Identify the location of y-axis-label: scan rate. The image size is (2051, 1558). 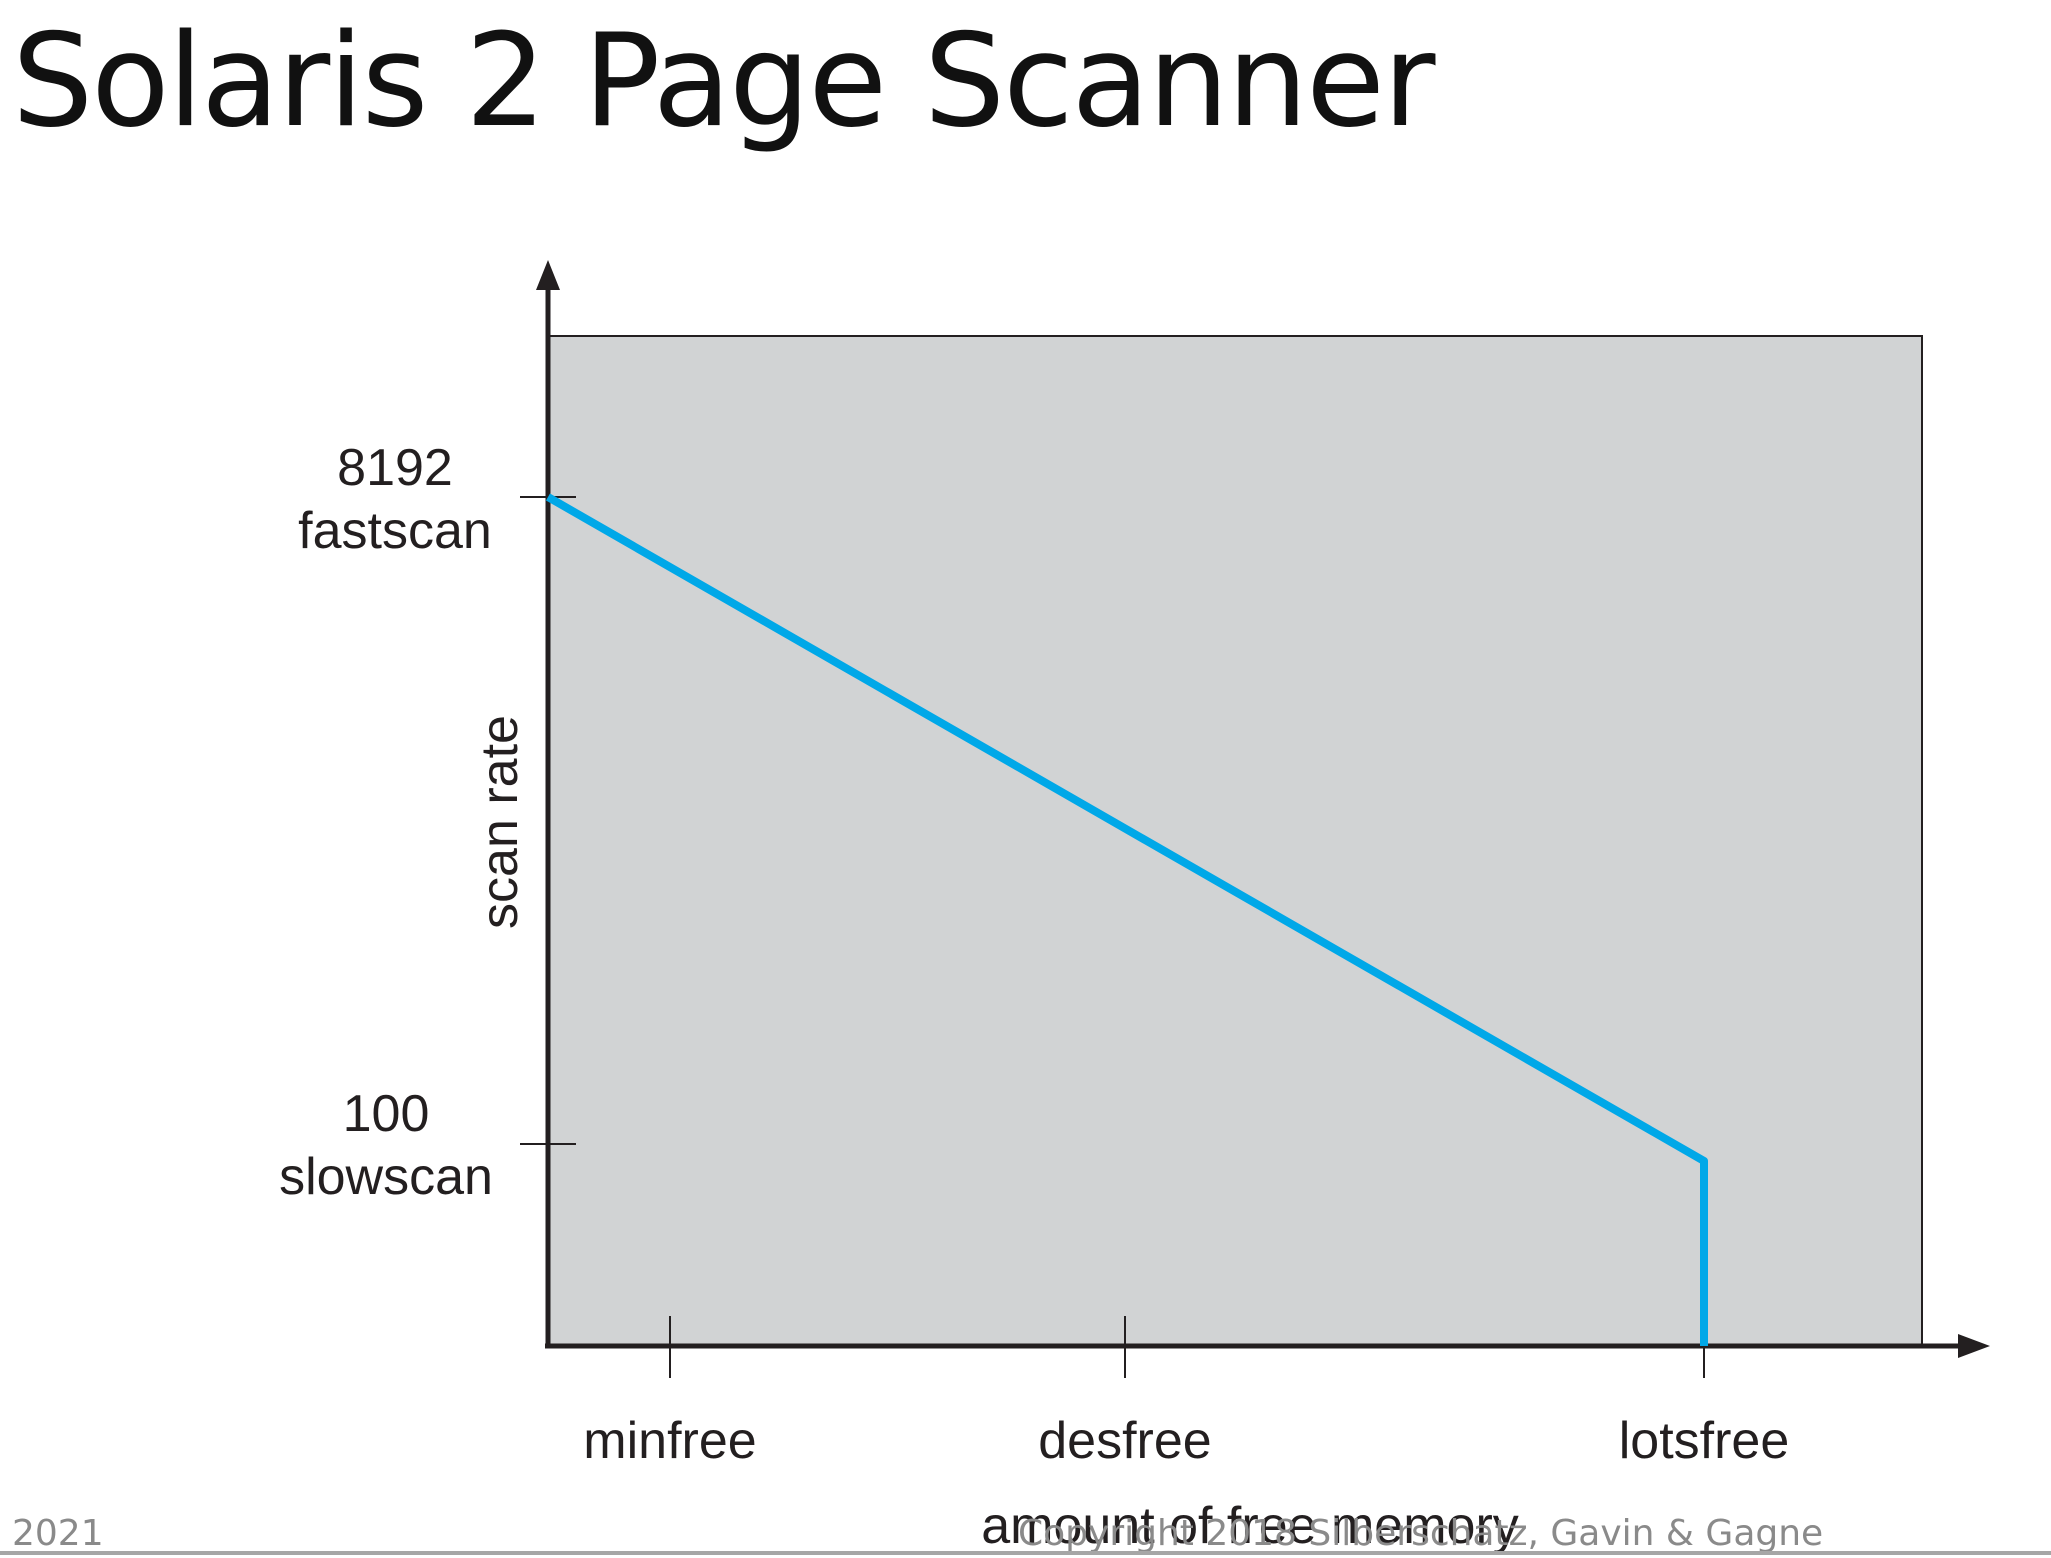
(500, 822).